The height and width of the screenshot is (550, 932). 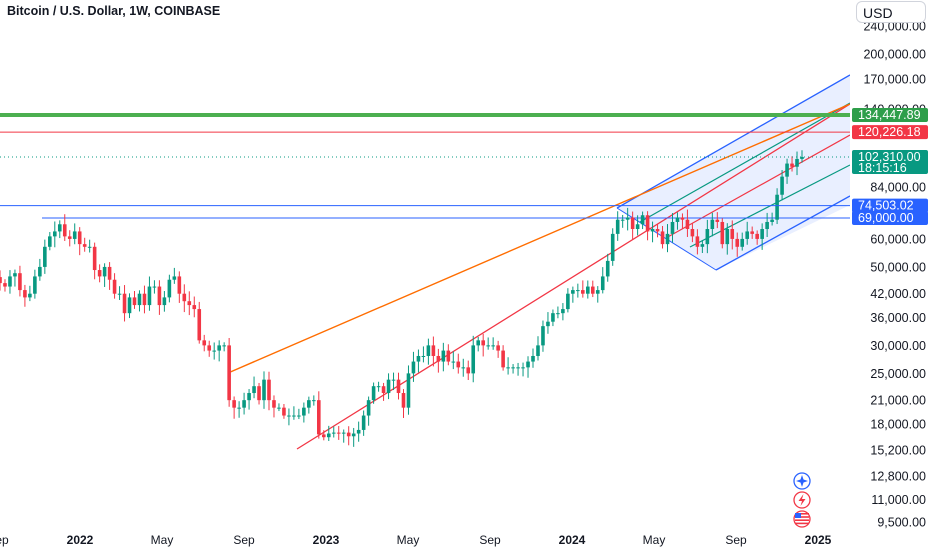 I want to click on flash-icon-bolt, so click(x=802, y=500).